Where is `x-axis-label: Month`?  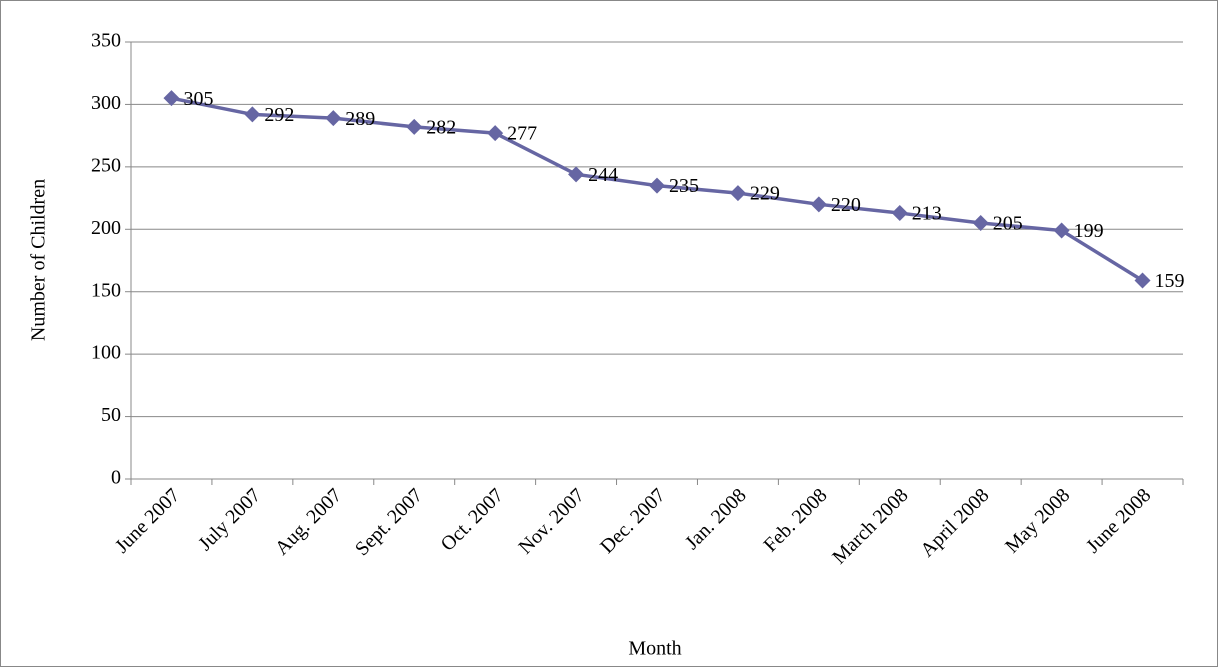
x-axis-label: Month is located at coordinates (654, 649).